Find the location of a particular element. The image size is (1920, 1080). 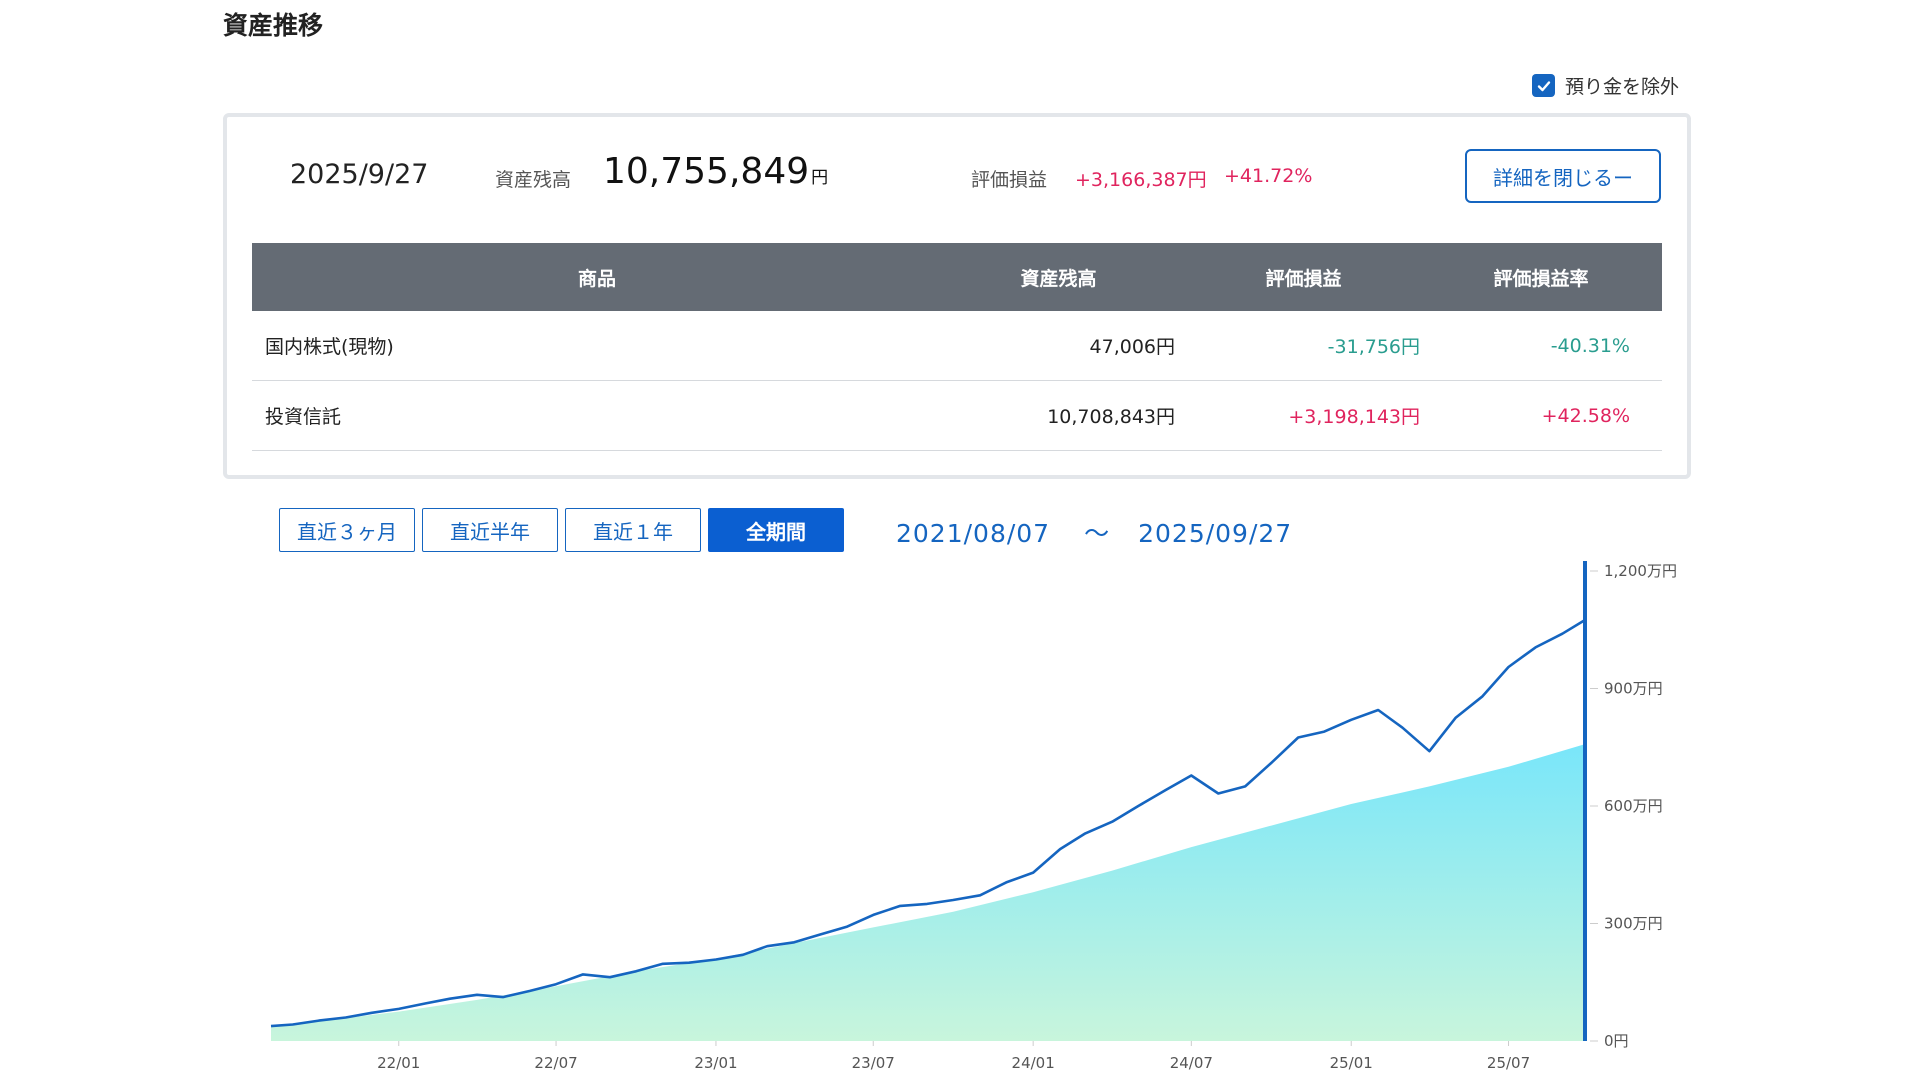

x-tick-label: 24/07 is located at coordinates (1191, 1063).